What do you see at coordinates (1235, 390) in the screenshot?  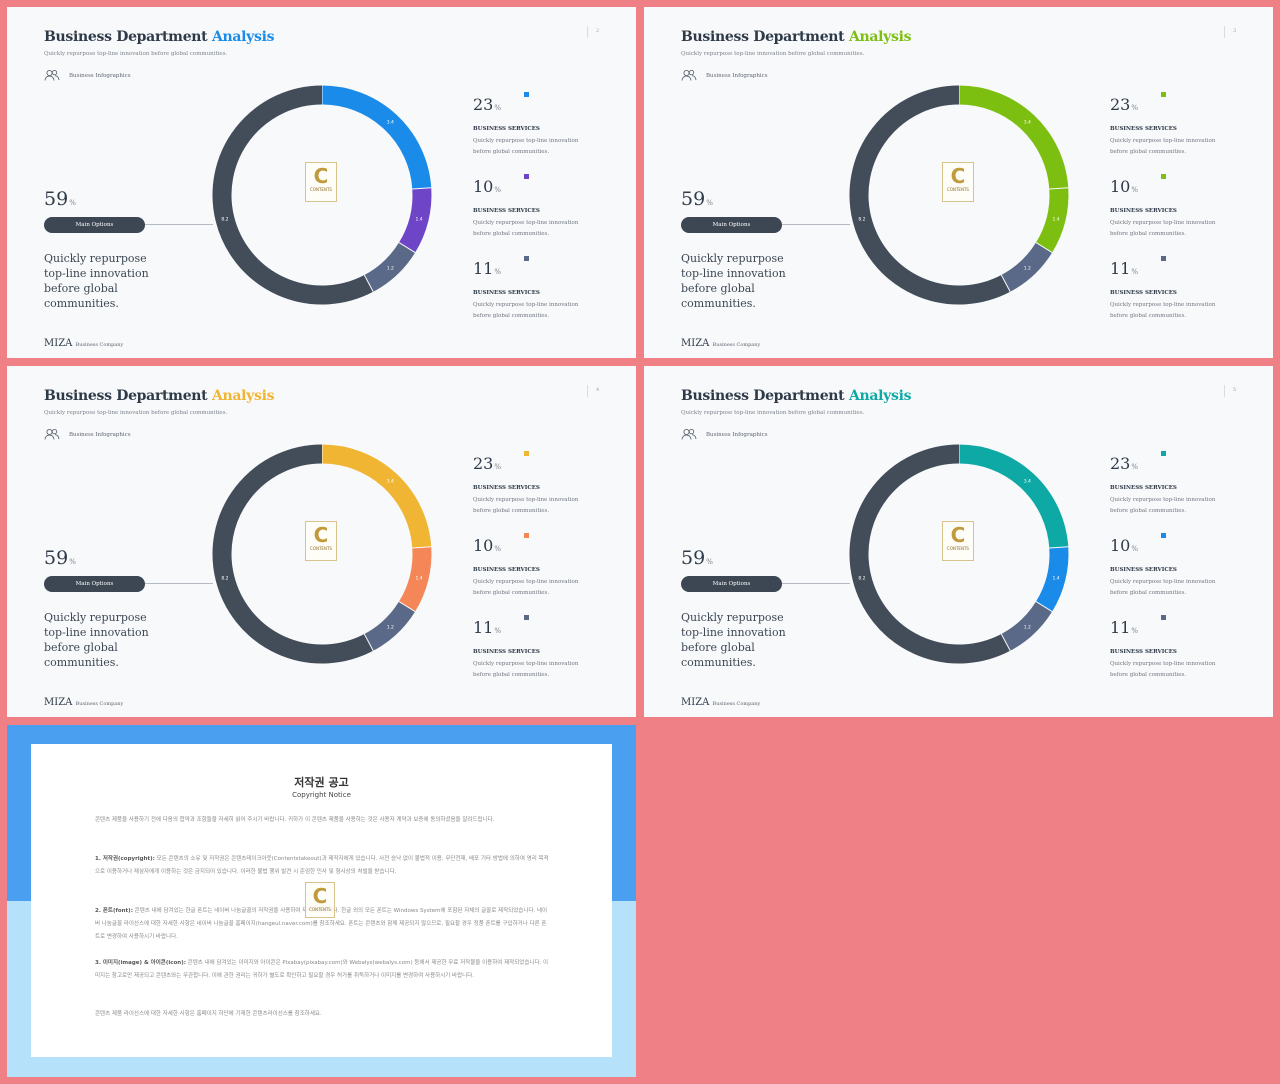 I see `page-number: 5` at bounding box center [1235, 390].